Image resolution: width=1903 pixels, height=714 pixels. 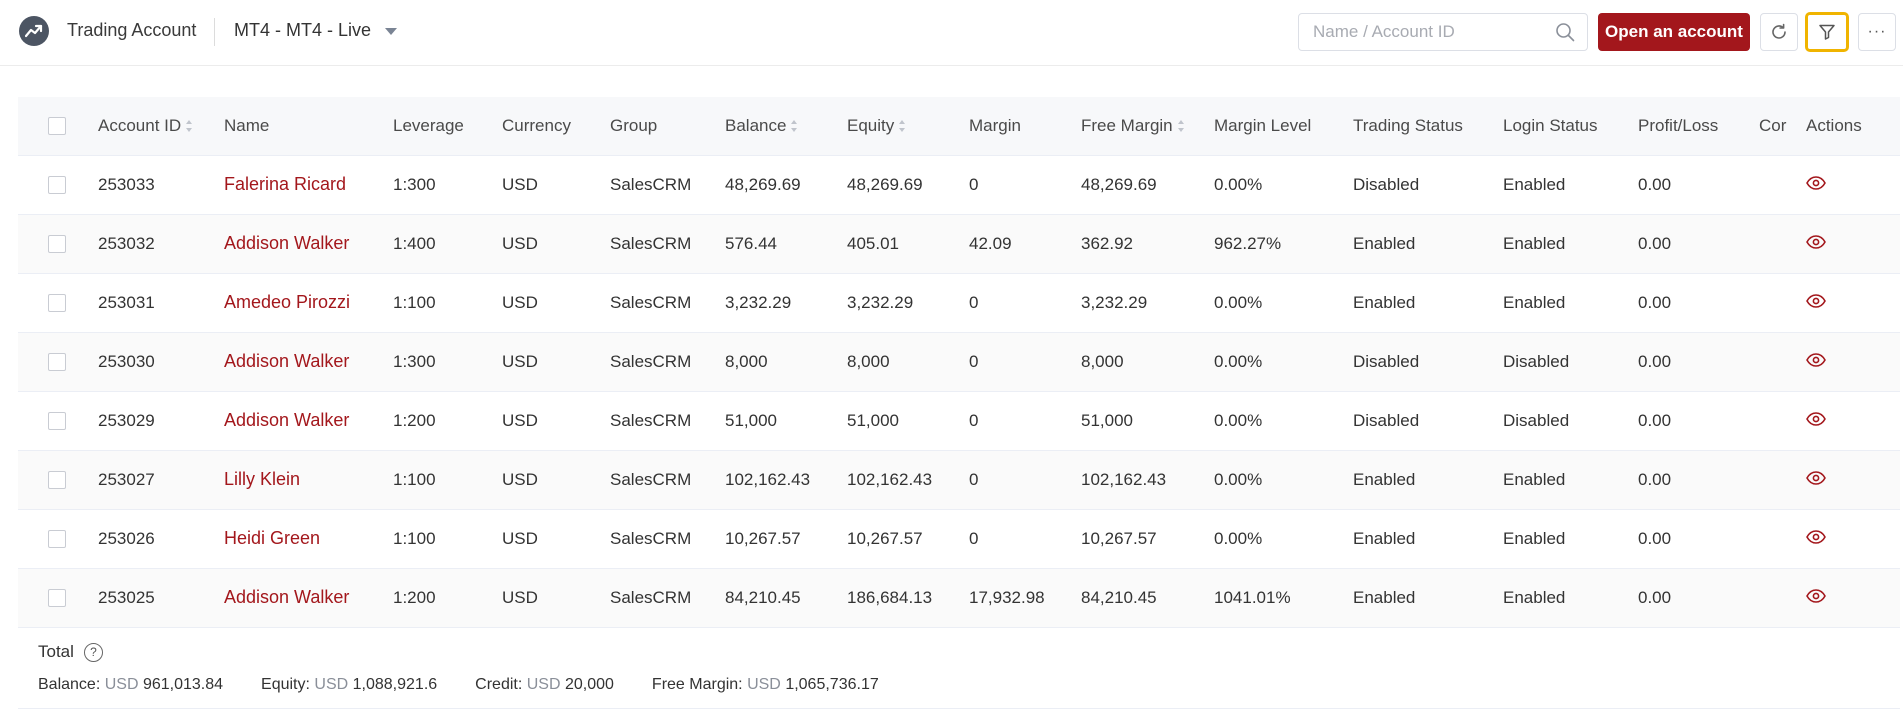 What do you see at coordinates (1827, 32) in the screenshot?
I see `filter-button` at bounding box center [1827, 32].